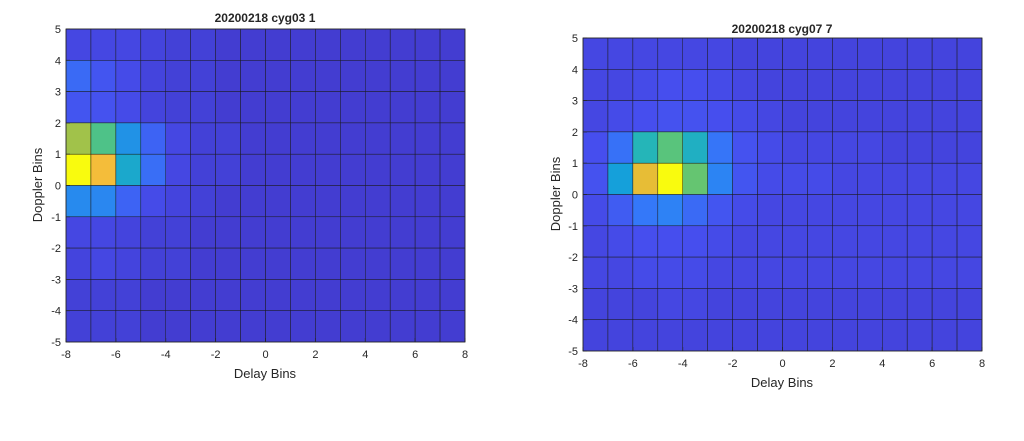  I want to click on y-axis-label: Doppler Bins, so click(555, 193).